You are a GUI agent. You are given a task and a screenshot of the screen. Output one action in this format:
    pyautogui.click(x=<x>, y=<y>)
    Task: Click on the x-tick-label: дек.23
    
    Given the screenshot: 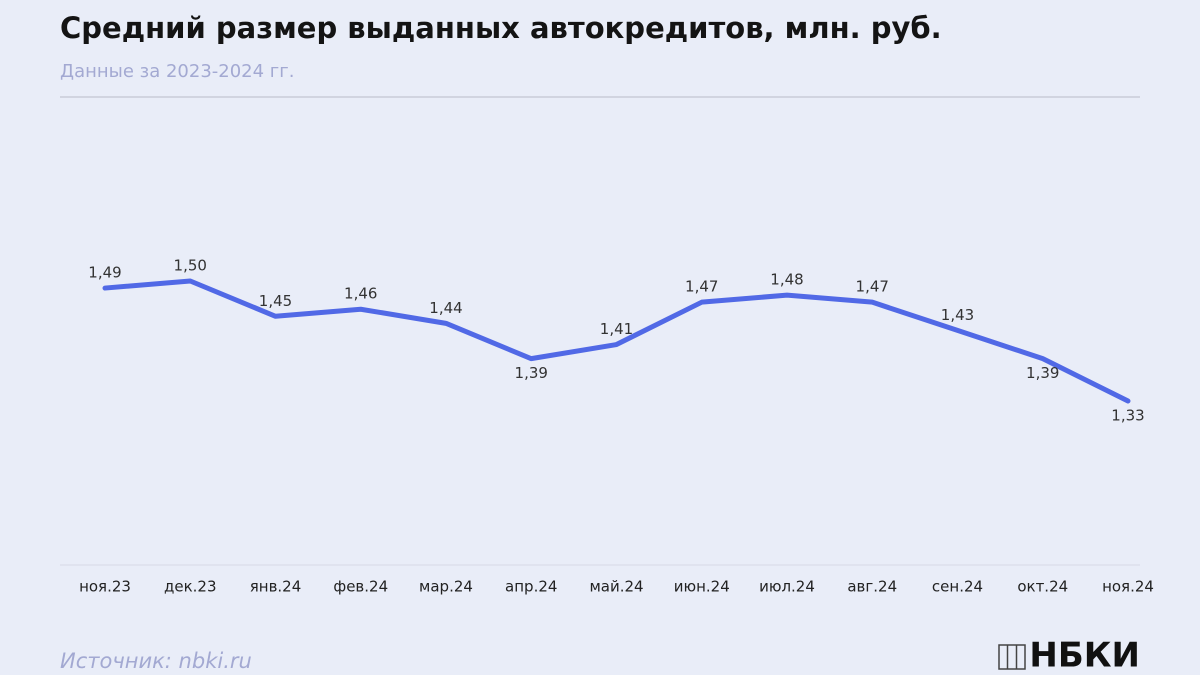 What is the action you would take?
    pyautogui.click(x=190, y=587)
    